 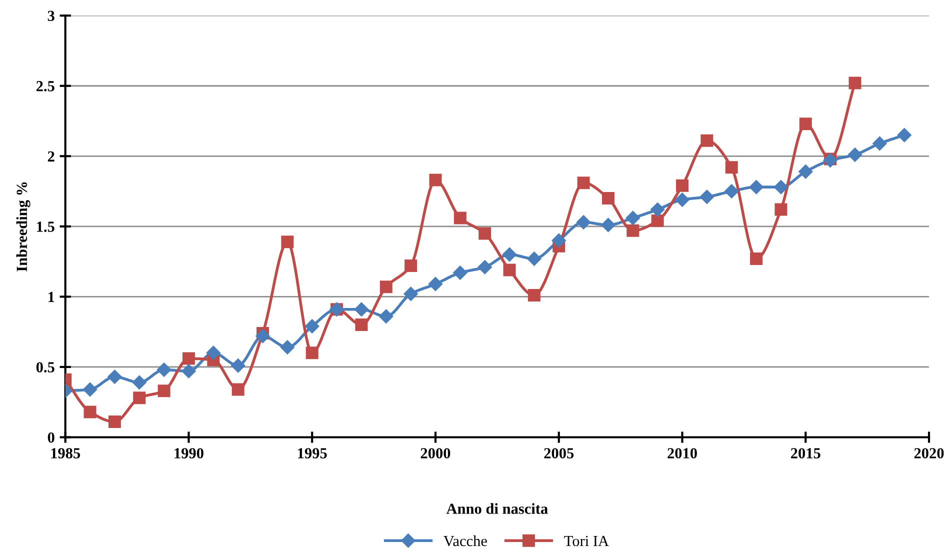 What do you see at coordinates (682, 453) in the screenshot?
I see `x-tick-label: 2010` at bounding box center [682, 453].